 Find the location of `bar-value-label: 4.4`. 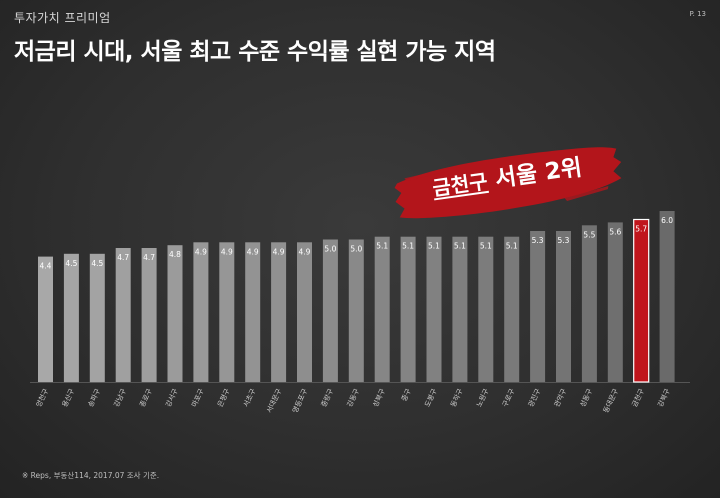

bar-value-label: 4.4 is located at coordinates (46, 266).